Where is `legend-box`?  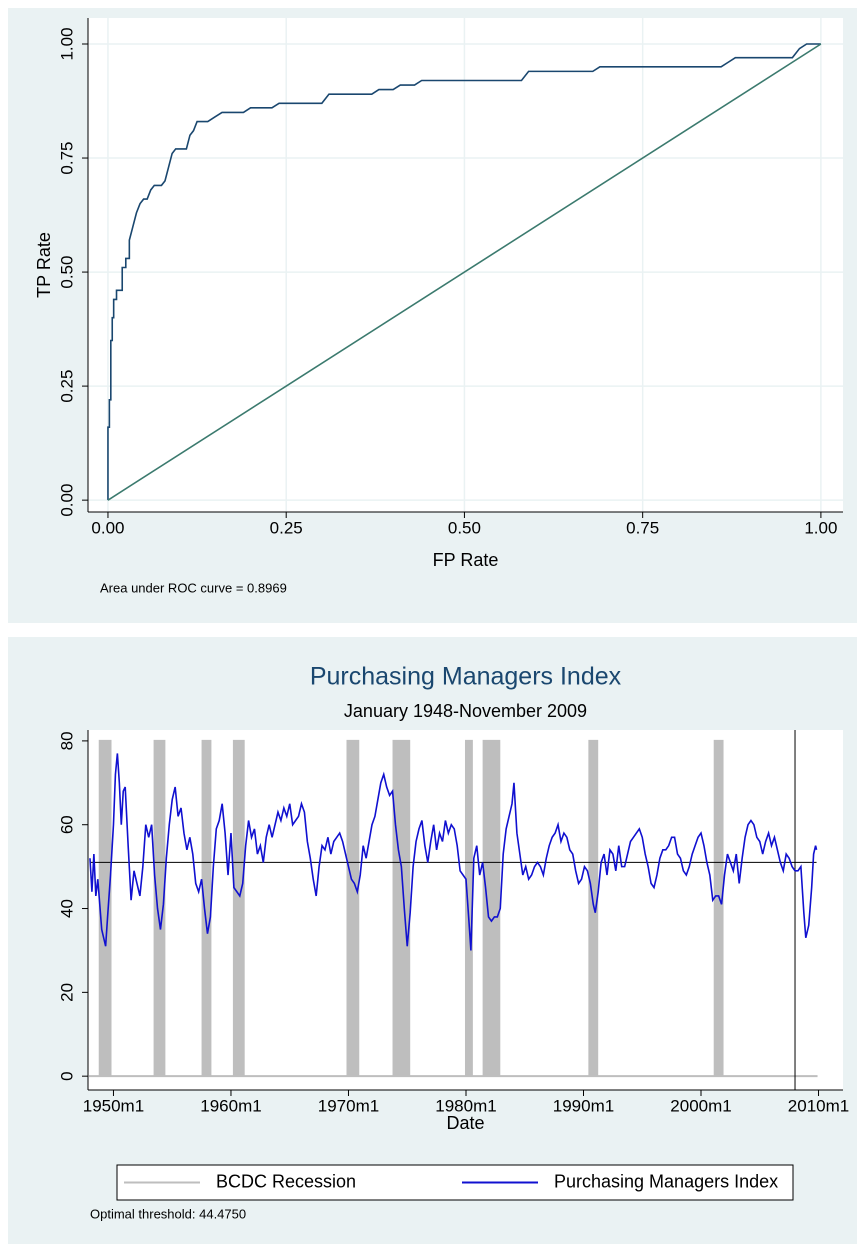
legend-box is located at coordinates (455, 1182).